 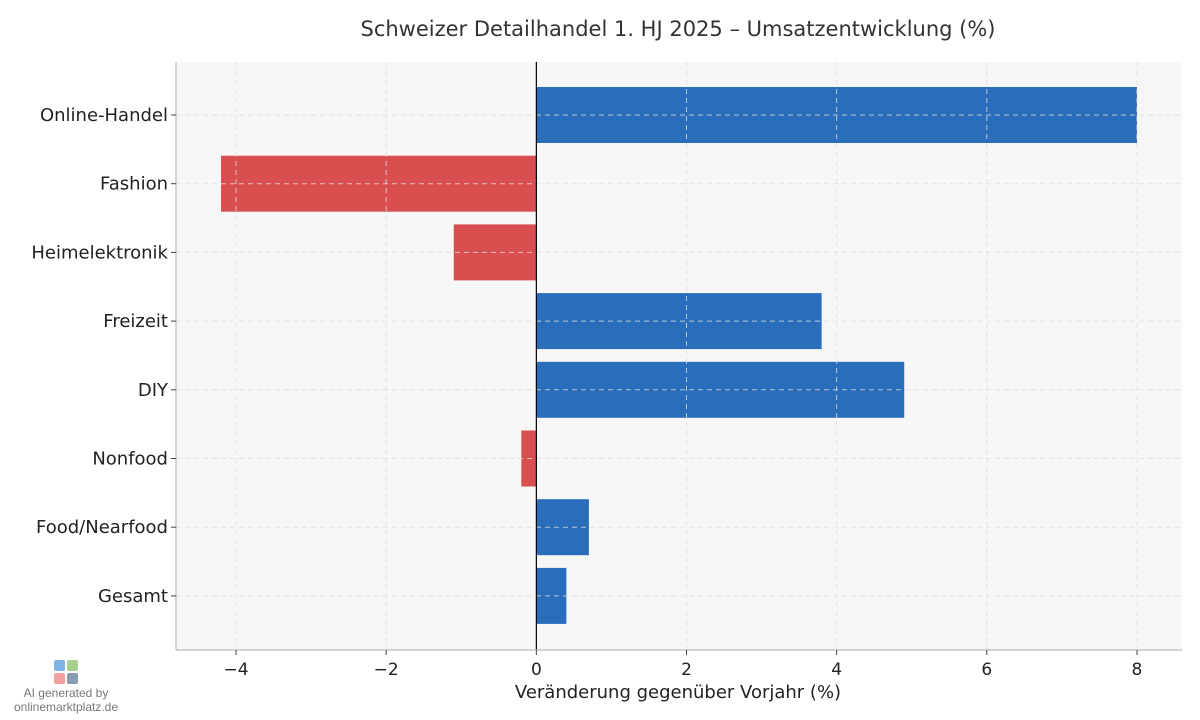 I want to click on x-tick-label: 2, so click(x=686, y=670).